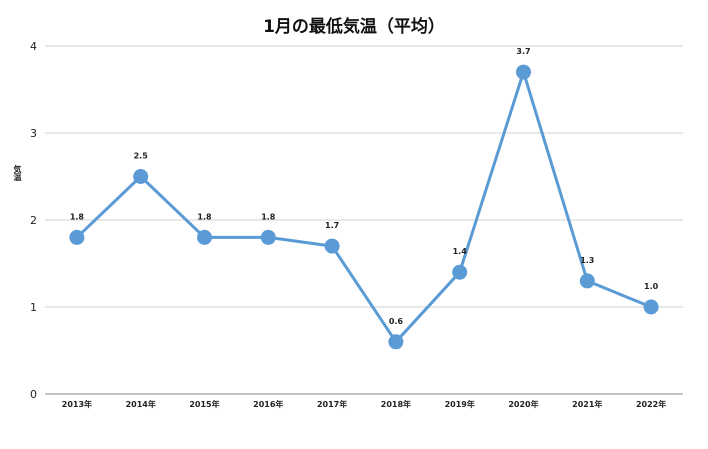 This screenshot has width=708, height=449. Describe the element at coordinates (523, 404) in the screenshot. I see `x-tick-label: 2020年` at that location.